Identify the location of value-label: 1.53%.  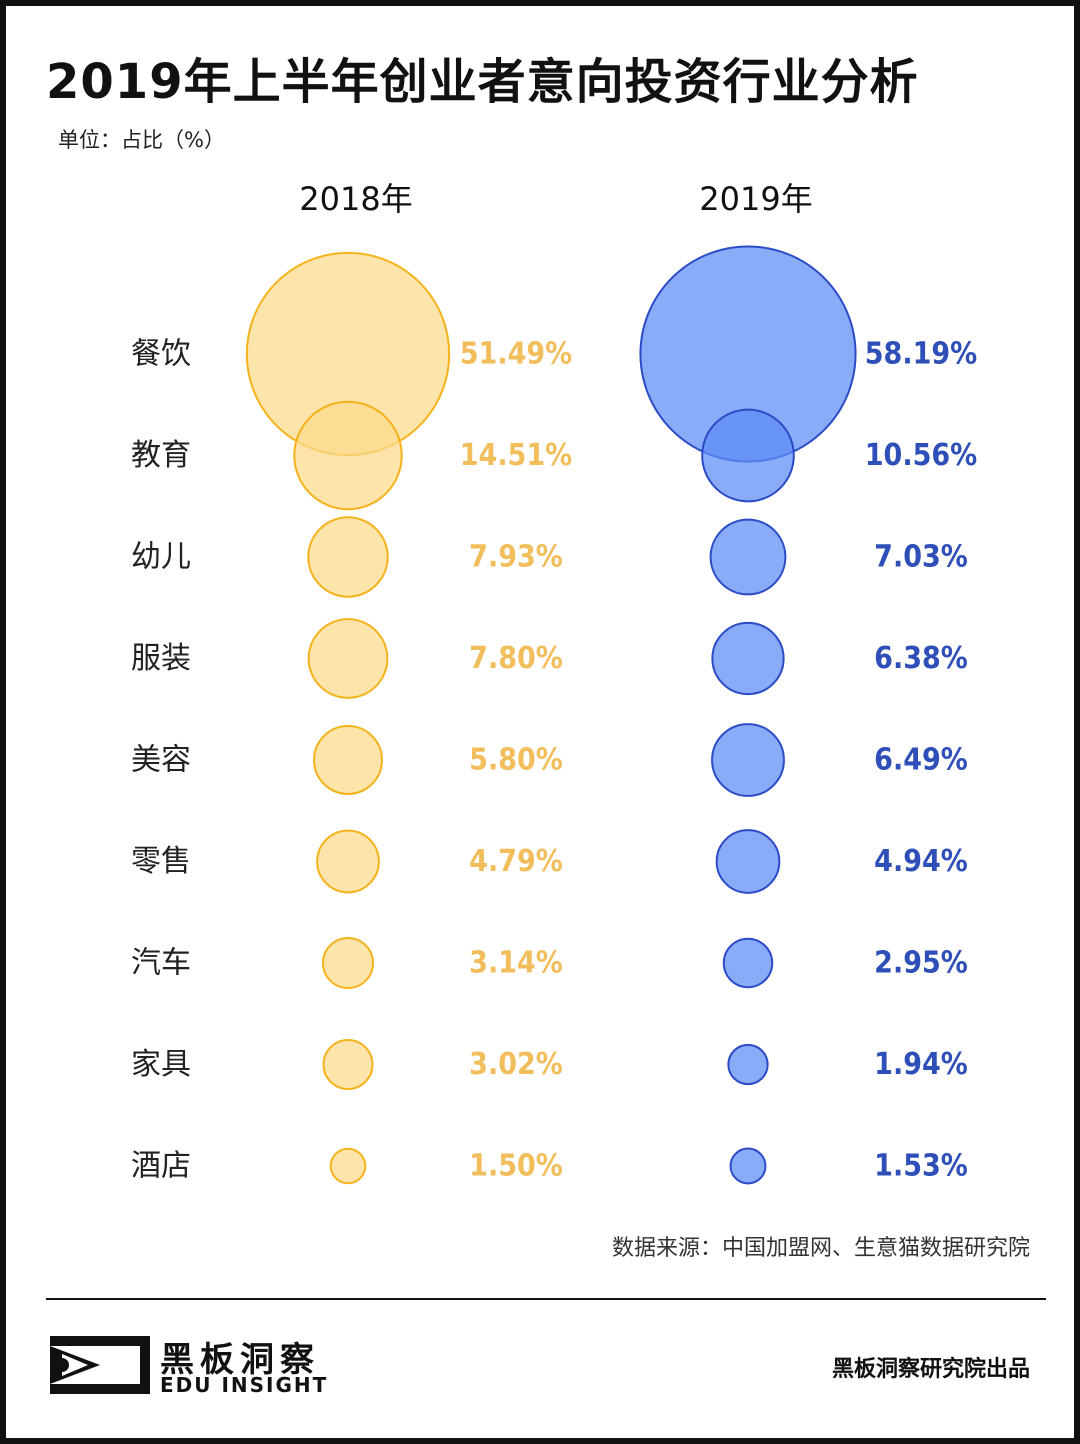
(921, 1166).